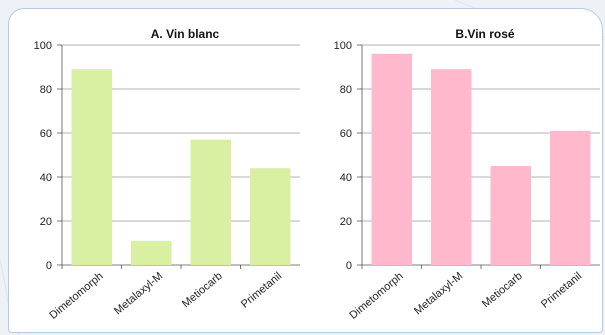  What do you see at coordinates (484, 34) in the screenshot?
I see `chart-title: B.Vin rosé` at bounding box center [484, 34].